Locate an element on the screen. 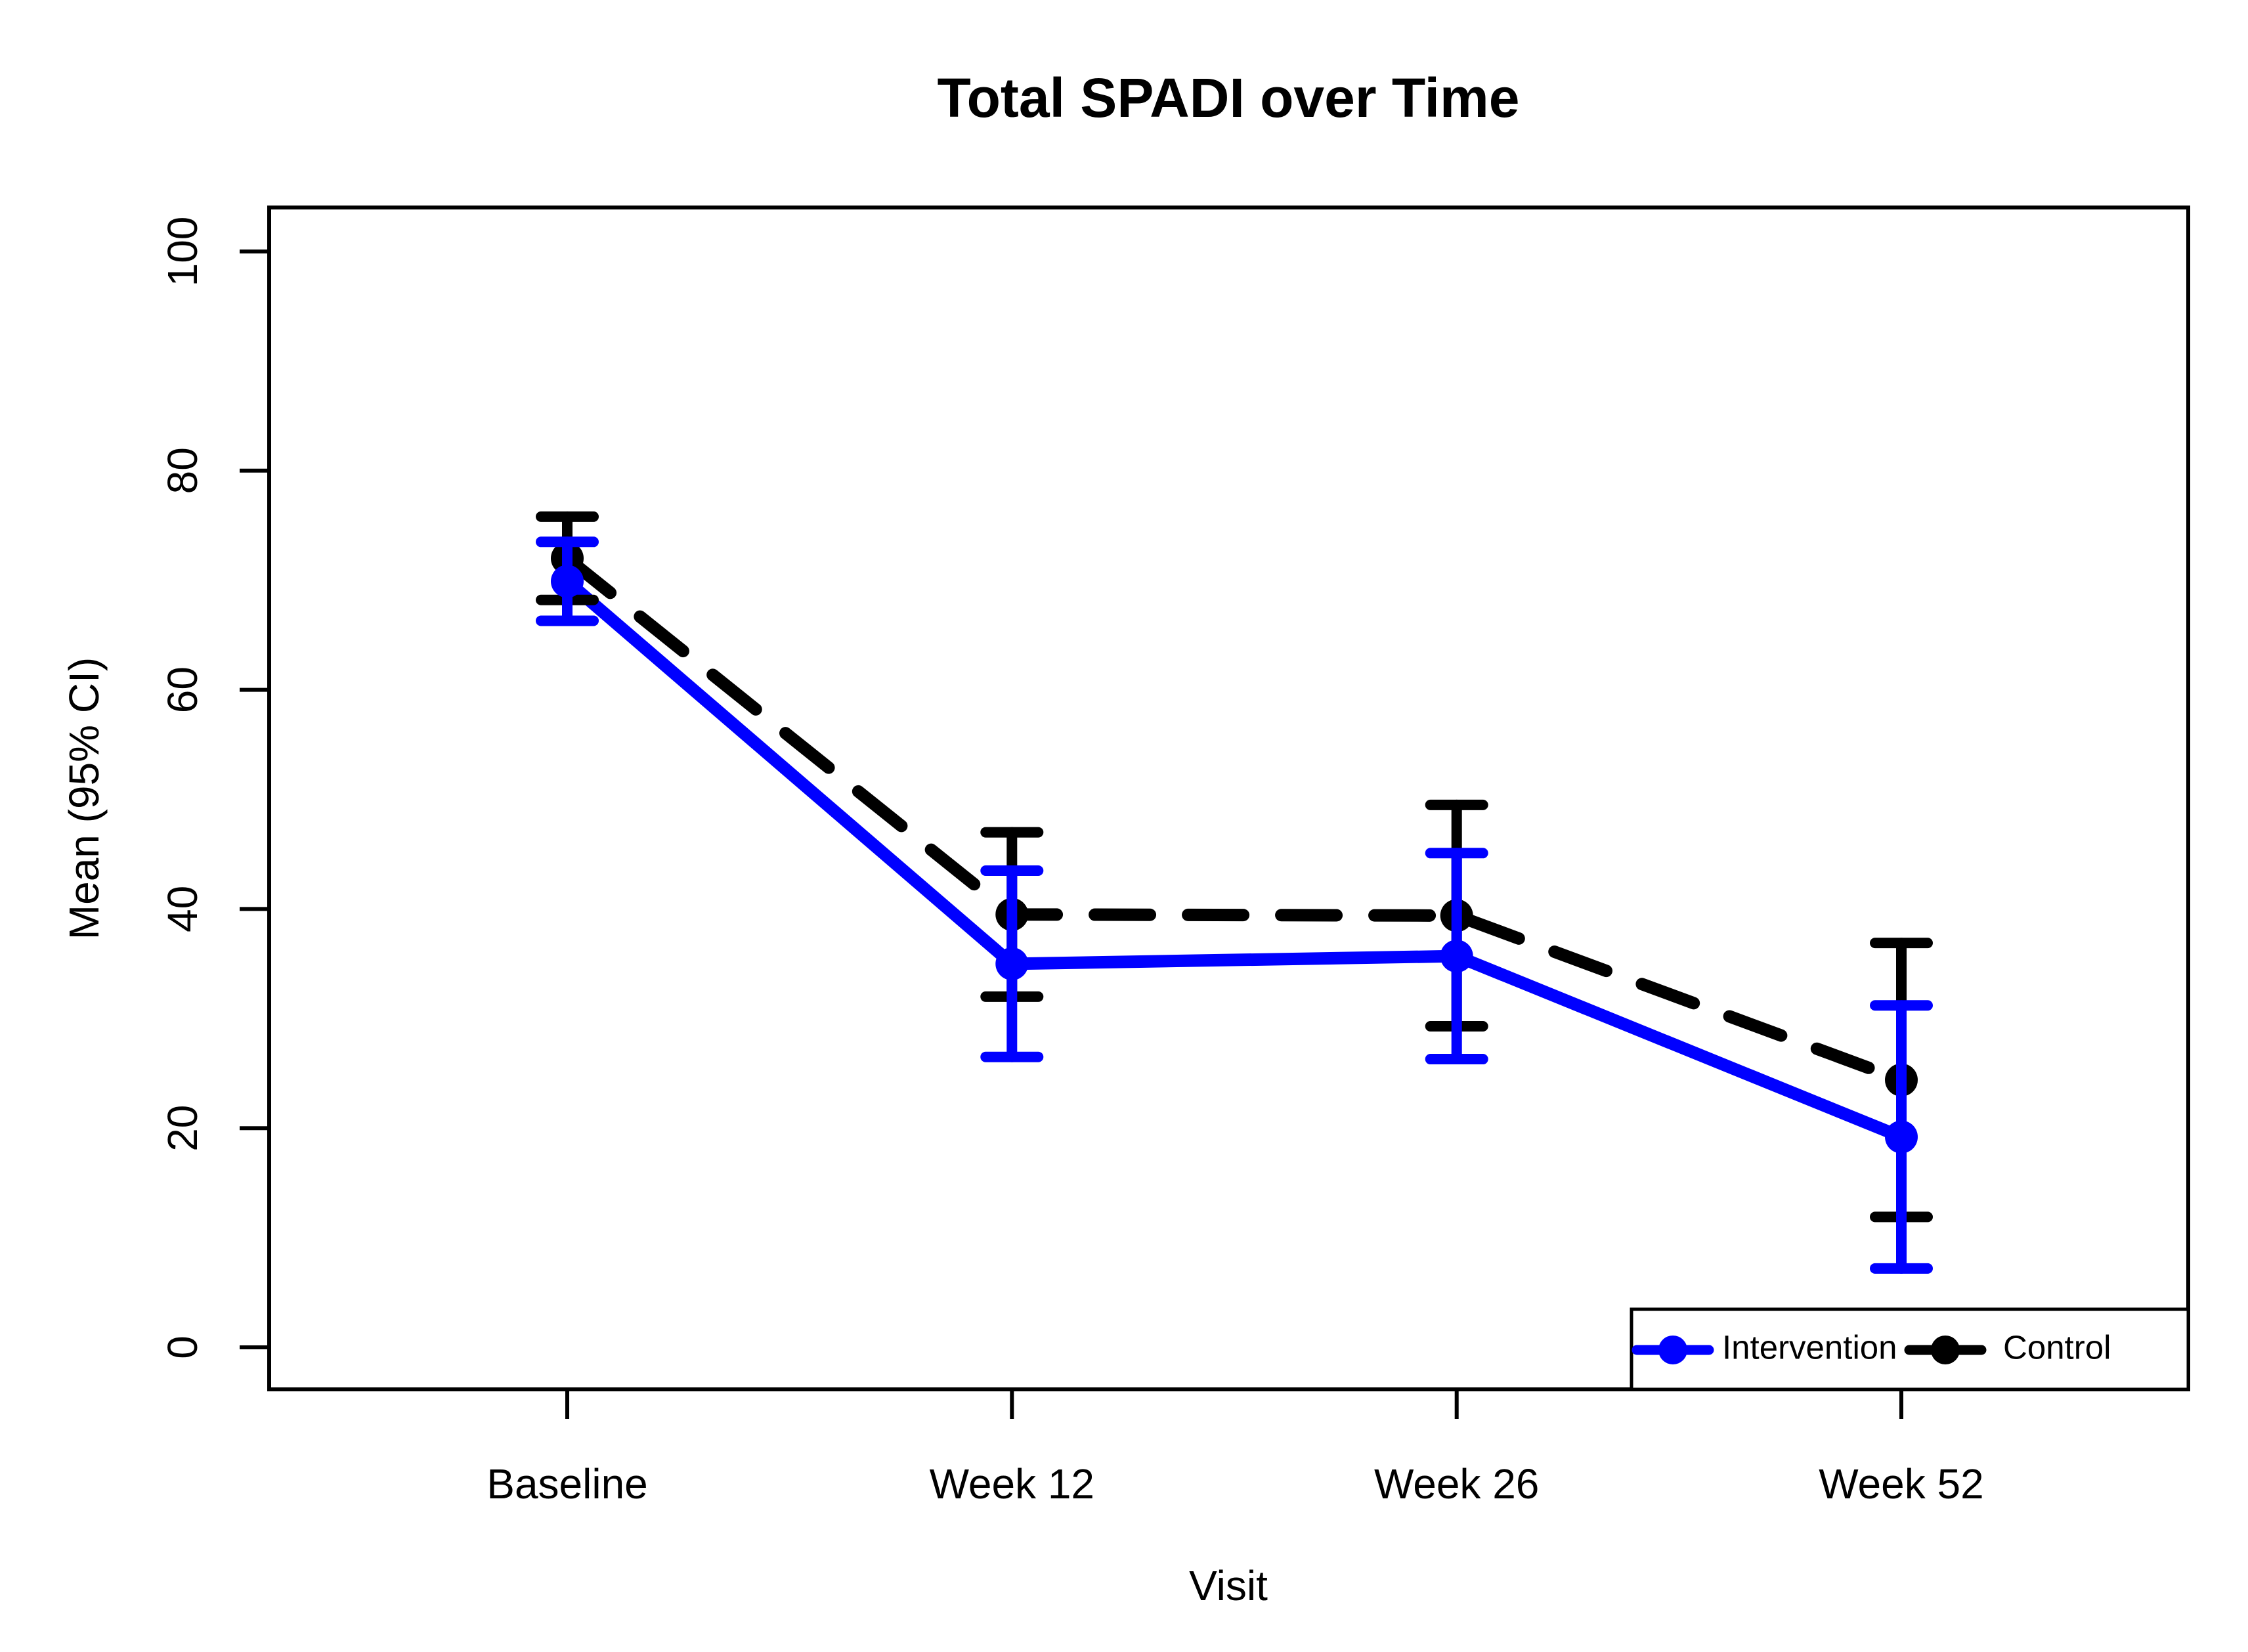 The width and height of the screenshot is (2248, 1652). x-axis-tick-label: Week 26 is located at coordinates (1456, 1484).